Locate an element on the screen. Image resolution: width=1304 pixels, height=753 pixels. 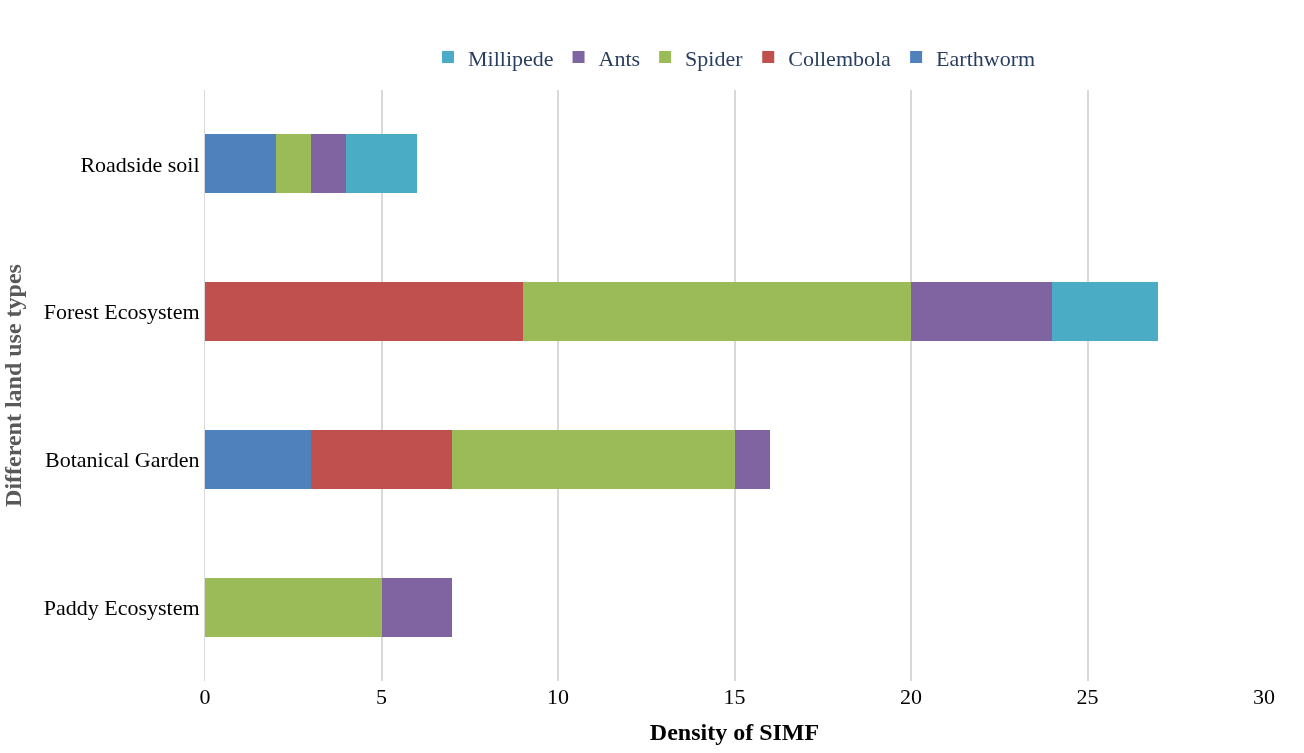
y-tick-label: Paddy Ecosystem is located at coordinates (121, 607).